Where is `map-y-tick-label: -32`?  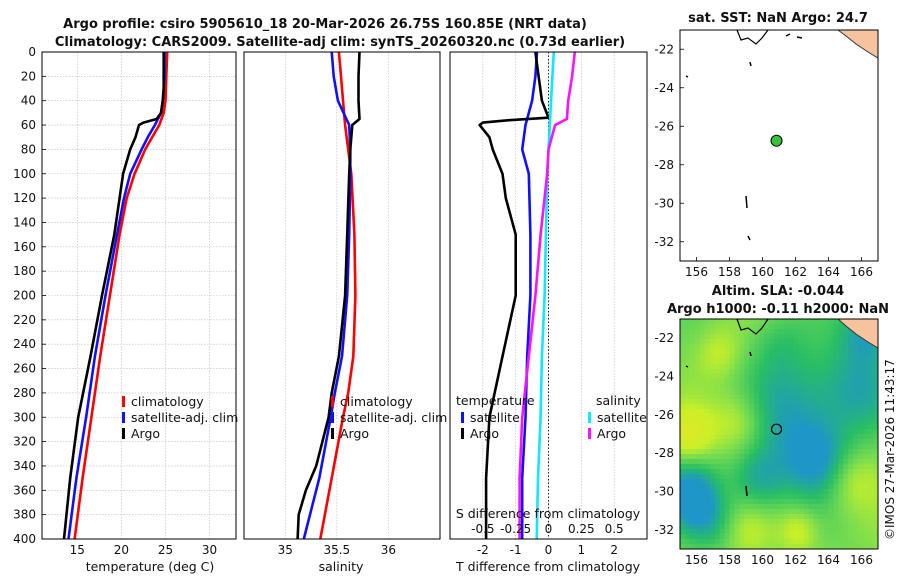
map-y-tick-label: -32 is located at coordinates (664, 242).